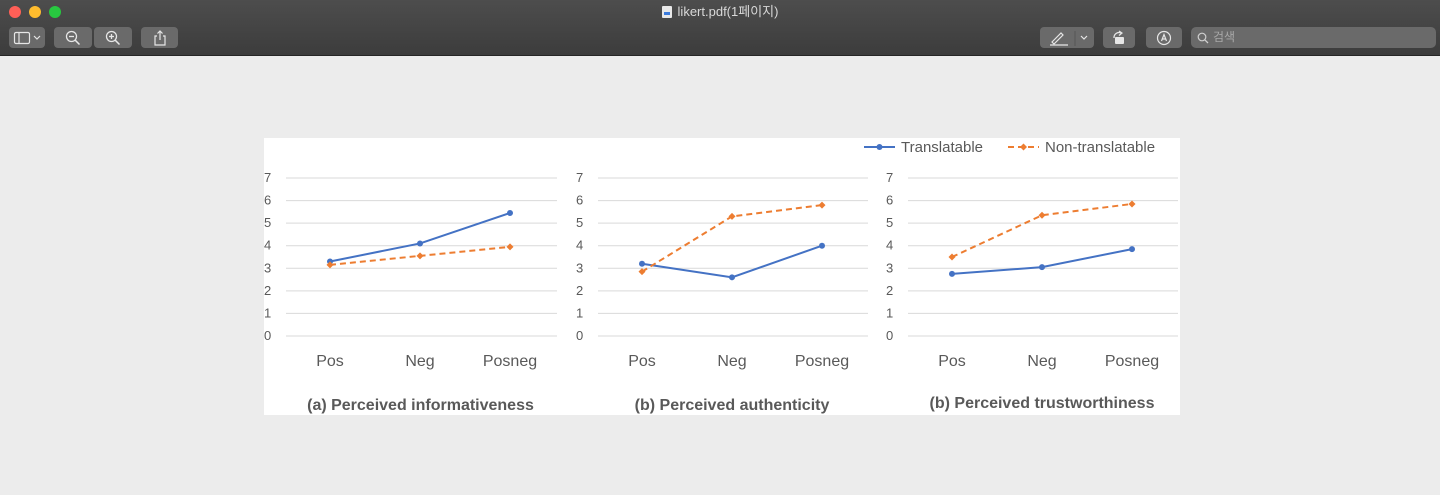  I want to click on rotate-icon, so click(1118, 37).